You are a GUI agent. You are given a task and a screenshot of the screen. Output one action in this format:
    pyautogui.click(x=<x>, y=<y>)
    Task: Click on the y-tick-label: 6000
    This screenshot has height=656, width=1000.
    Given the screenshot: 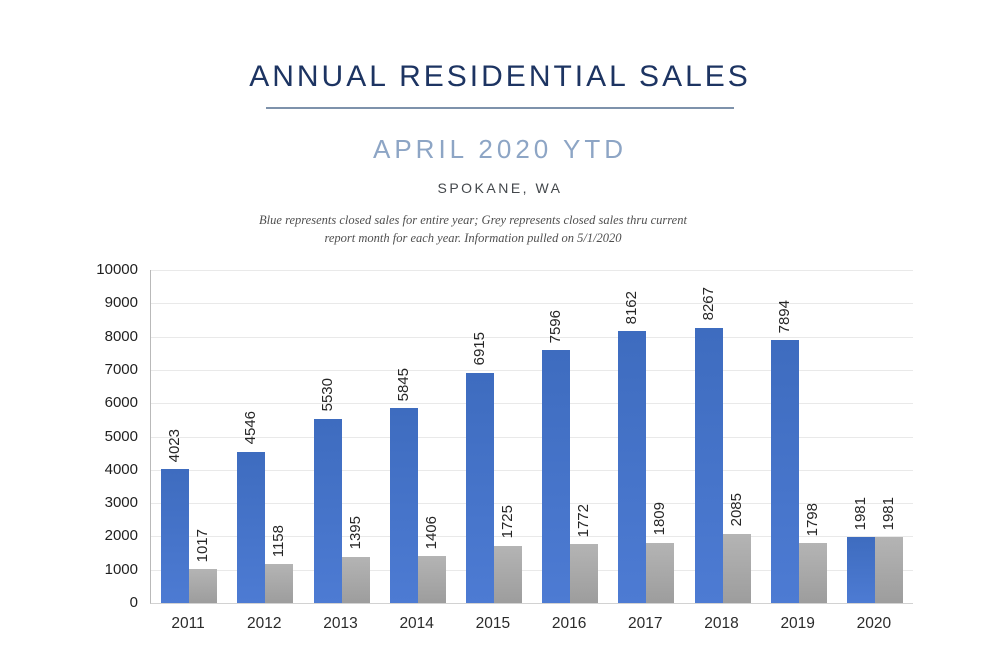 What is the action you would take?
    pyautogui.click(x=121, y=403)
    